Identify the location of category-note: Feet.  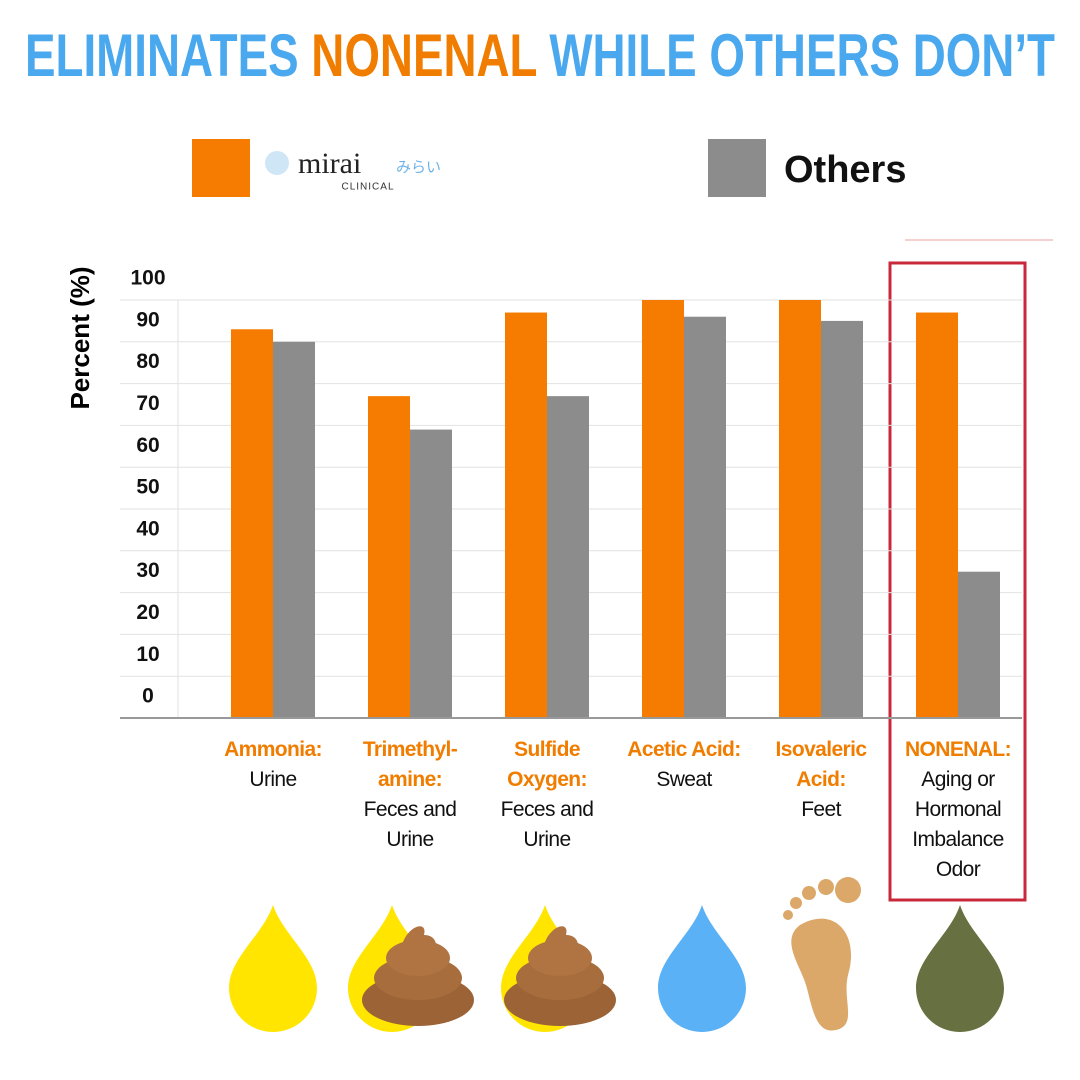
(821, 809).